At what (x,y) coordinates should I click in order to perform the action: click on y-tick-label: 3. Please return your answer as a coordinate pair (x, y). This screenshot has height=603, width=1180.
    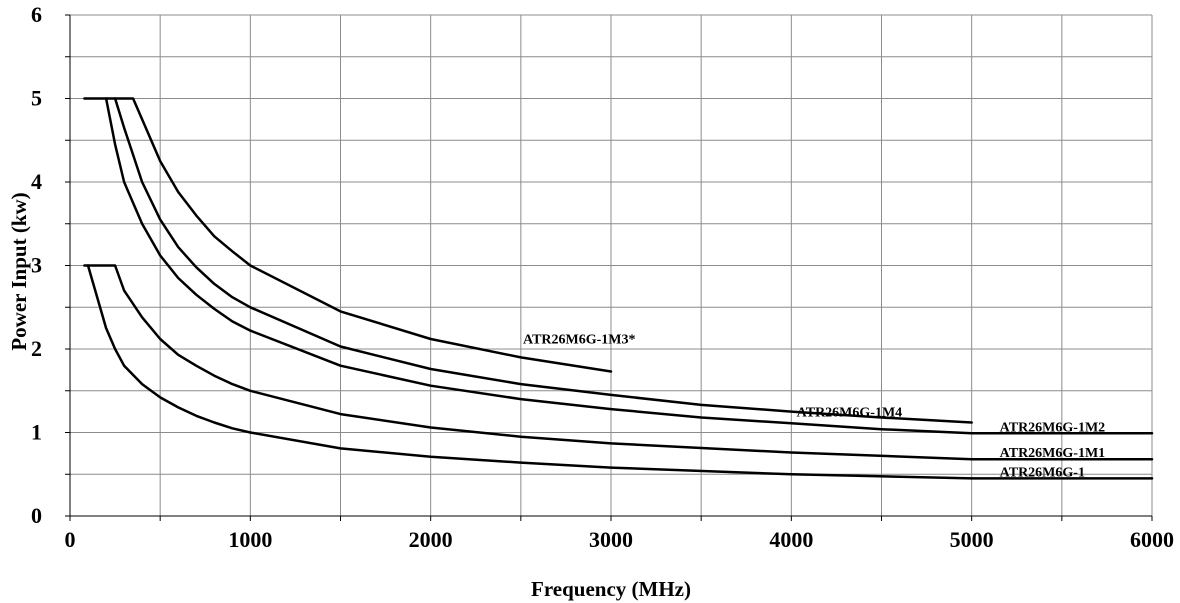
    Looking at the image, I should click on (36, 265).